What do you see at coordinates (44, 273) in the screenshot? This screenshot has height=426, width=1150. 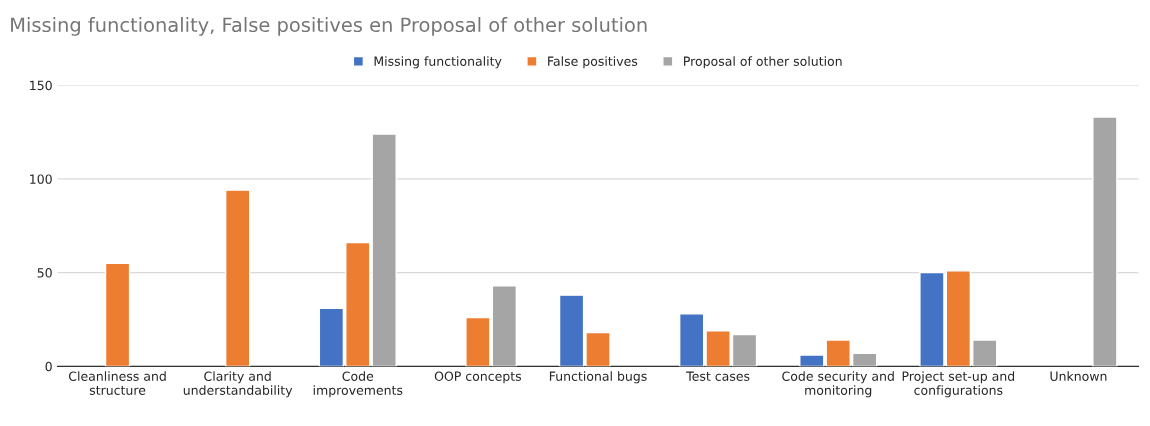 I see `y-tick-label: 50` at bounding box center [44, 273].